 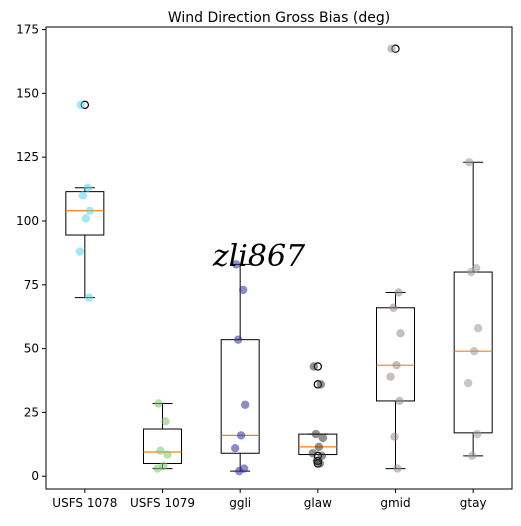 What do you see at coordinates (473, 503) in the screenshot?
I see `x-tick-label: gtay` at bounding box center [473, 503].